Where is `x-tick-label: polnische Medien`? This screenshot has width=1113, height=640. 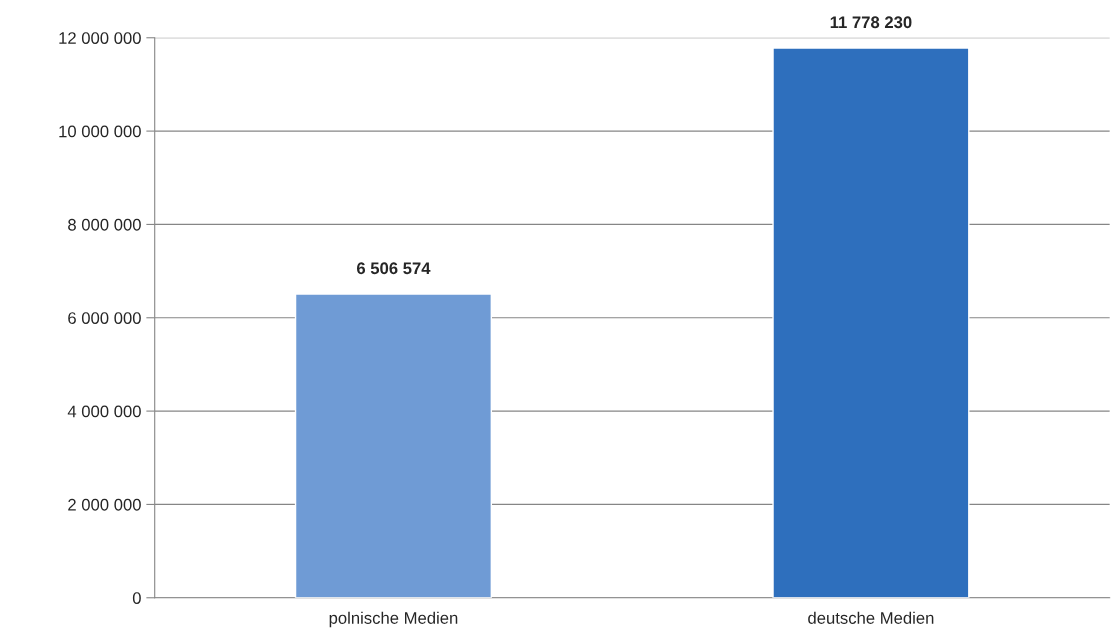 x-tick-label: polnische Medien is located at coordinates (393, 619).